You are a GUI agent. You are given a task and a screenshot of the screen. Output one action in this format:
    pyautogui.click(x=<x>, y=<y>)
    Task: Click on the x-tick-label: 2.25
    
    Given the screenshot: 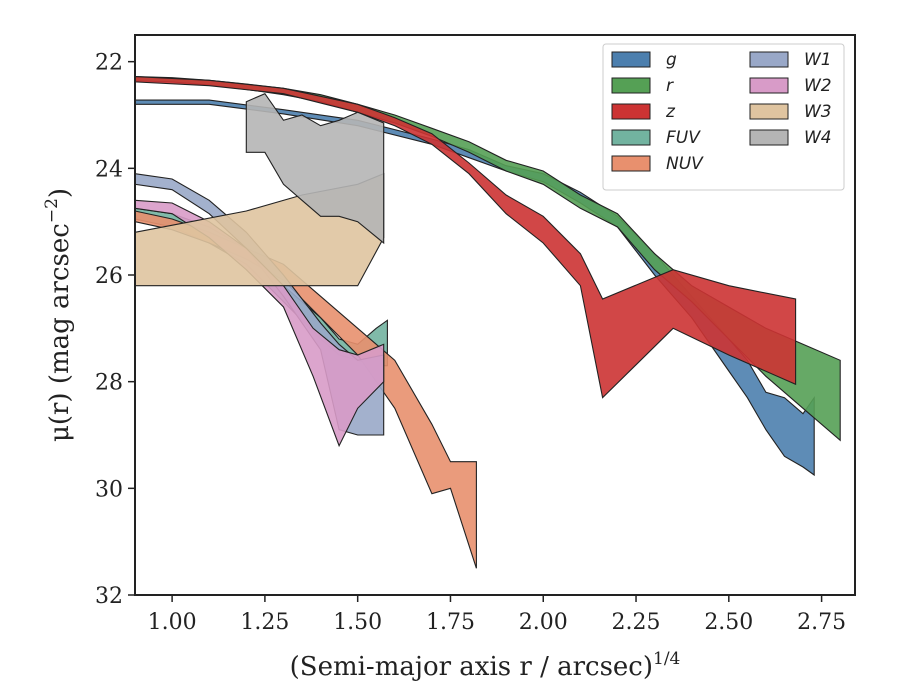 What is the action you would take?
    pyautogui.click(x=636, y=622)
    